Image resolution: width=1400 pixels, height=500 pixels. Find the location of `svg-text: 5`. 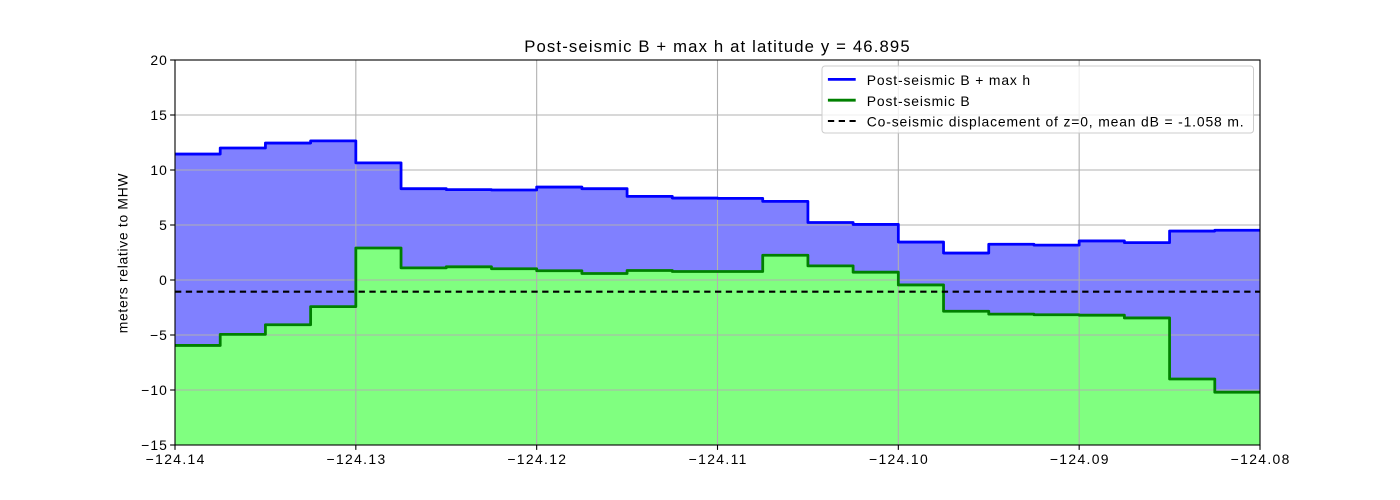

svg-text: 5 is located at coordinates (163, 225).